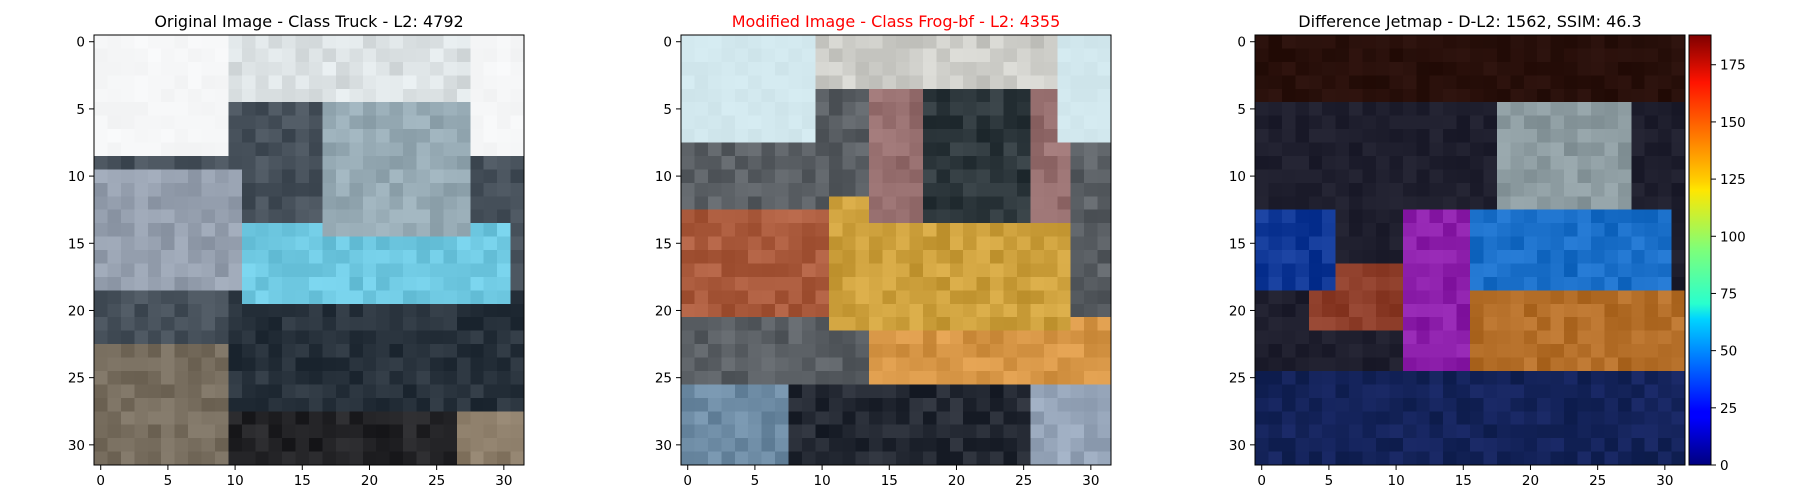  Describe the element at coordinates (889, 481) in the screenshot. I see `x-tick-label: 15` at that location.